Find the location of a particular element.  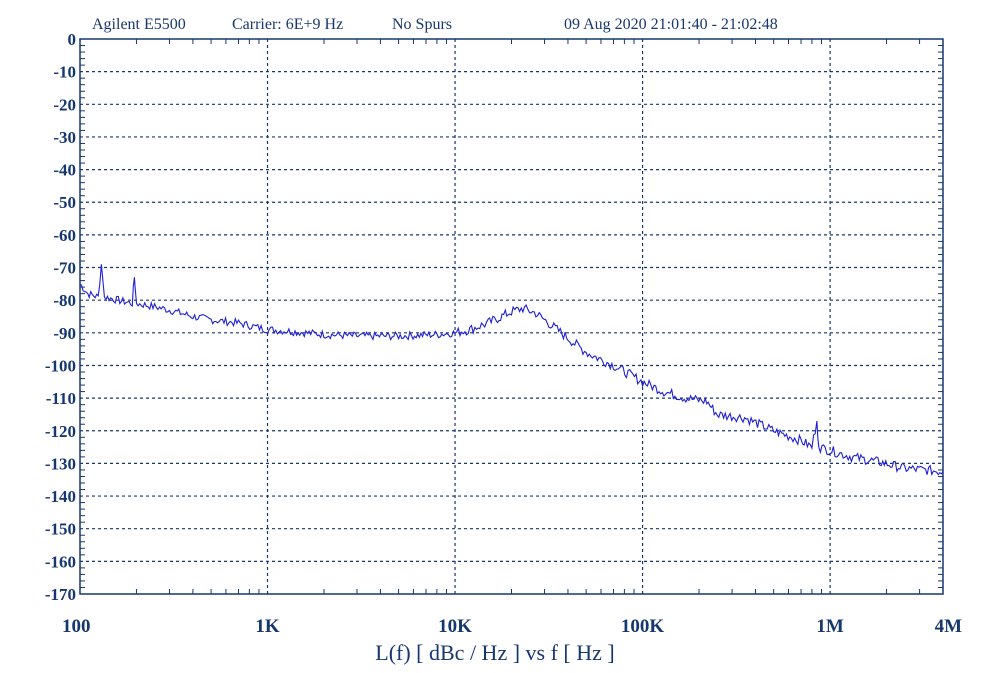

y-tick-label: -160 is located at coordinates (60, 561).